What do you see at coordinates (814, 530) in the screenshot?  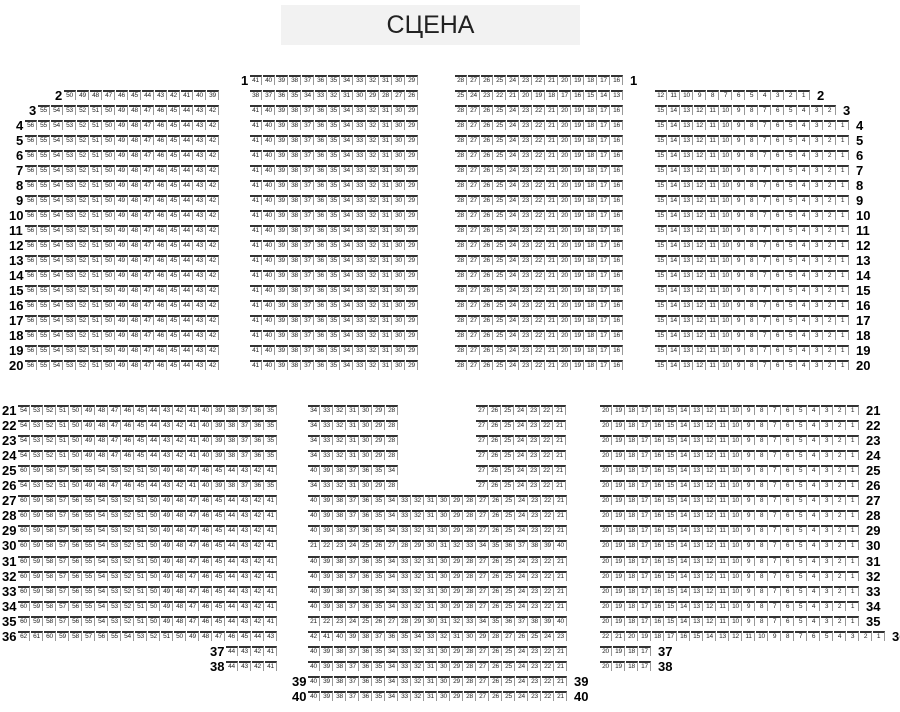 I see `seat: 4` at bounding box center [814, 530].